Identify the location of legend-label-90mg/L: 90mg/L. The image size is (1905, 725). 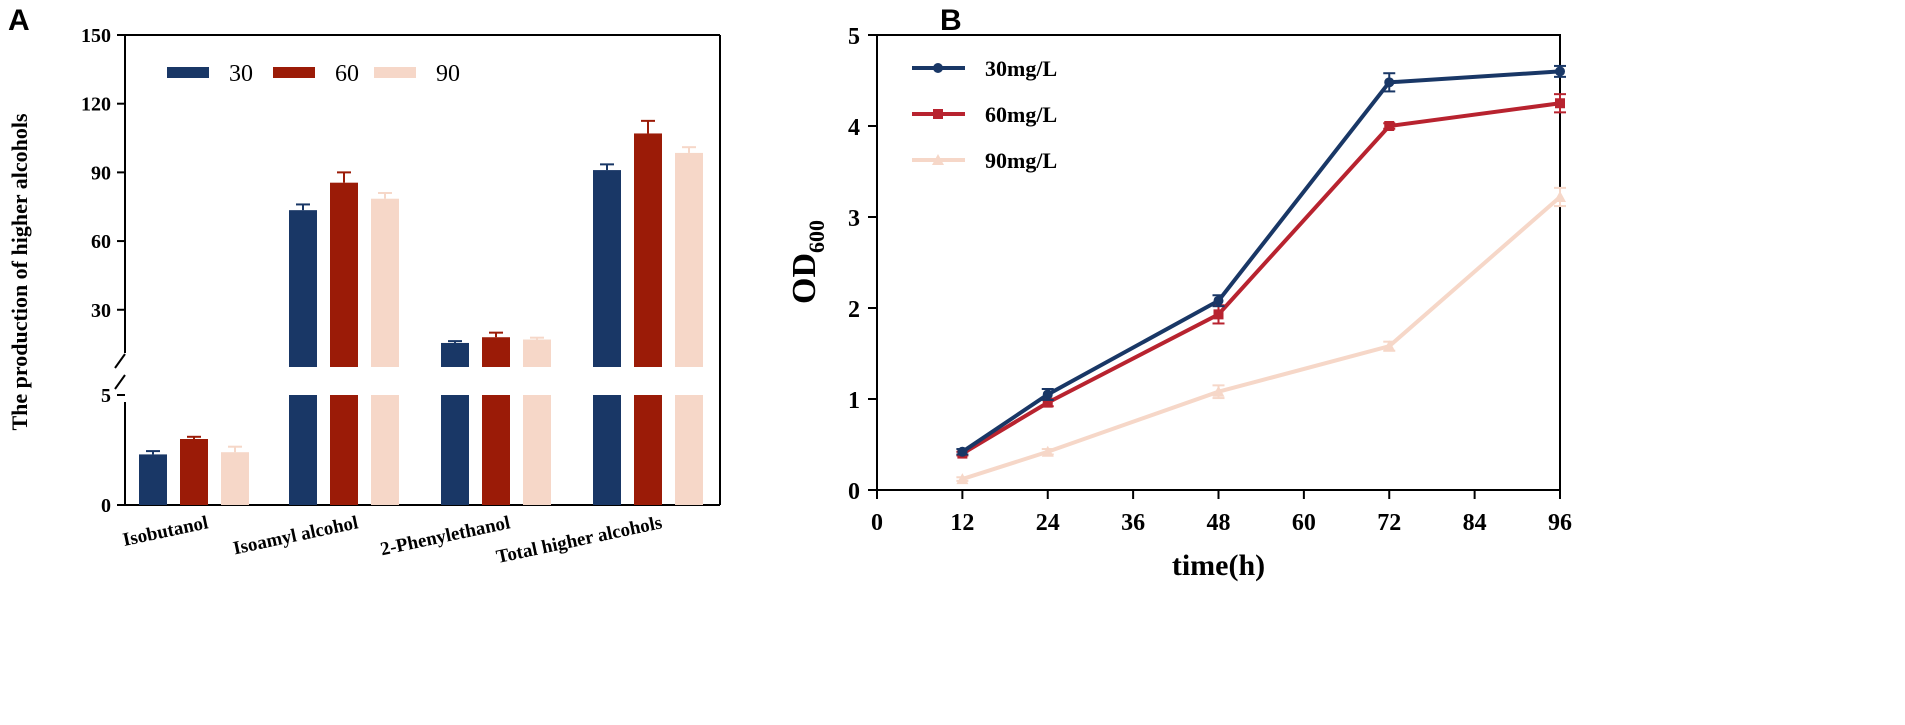
(1021, 160).